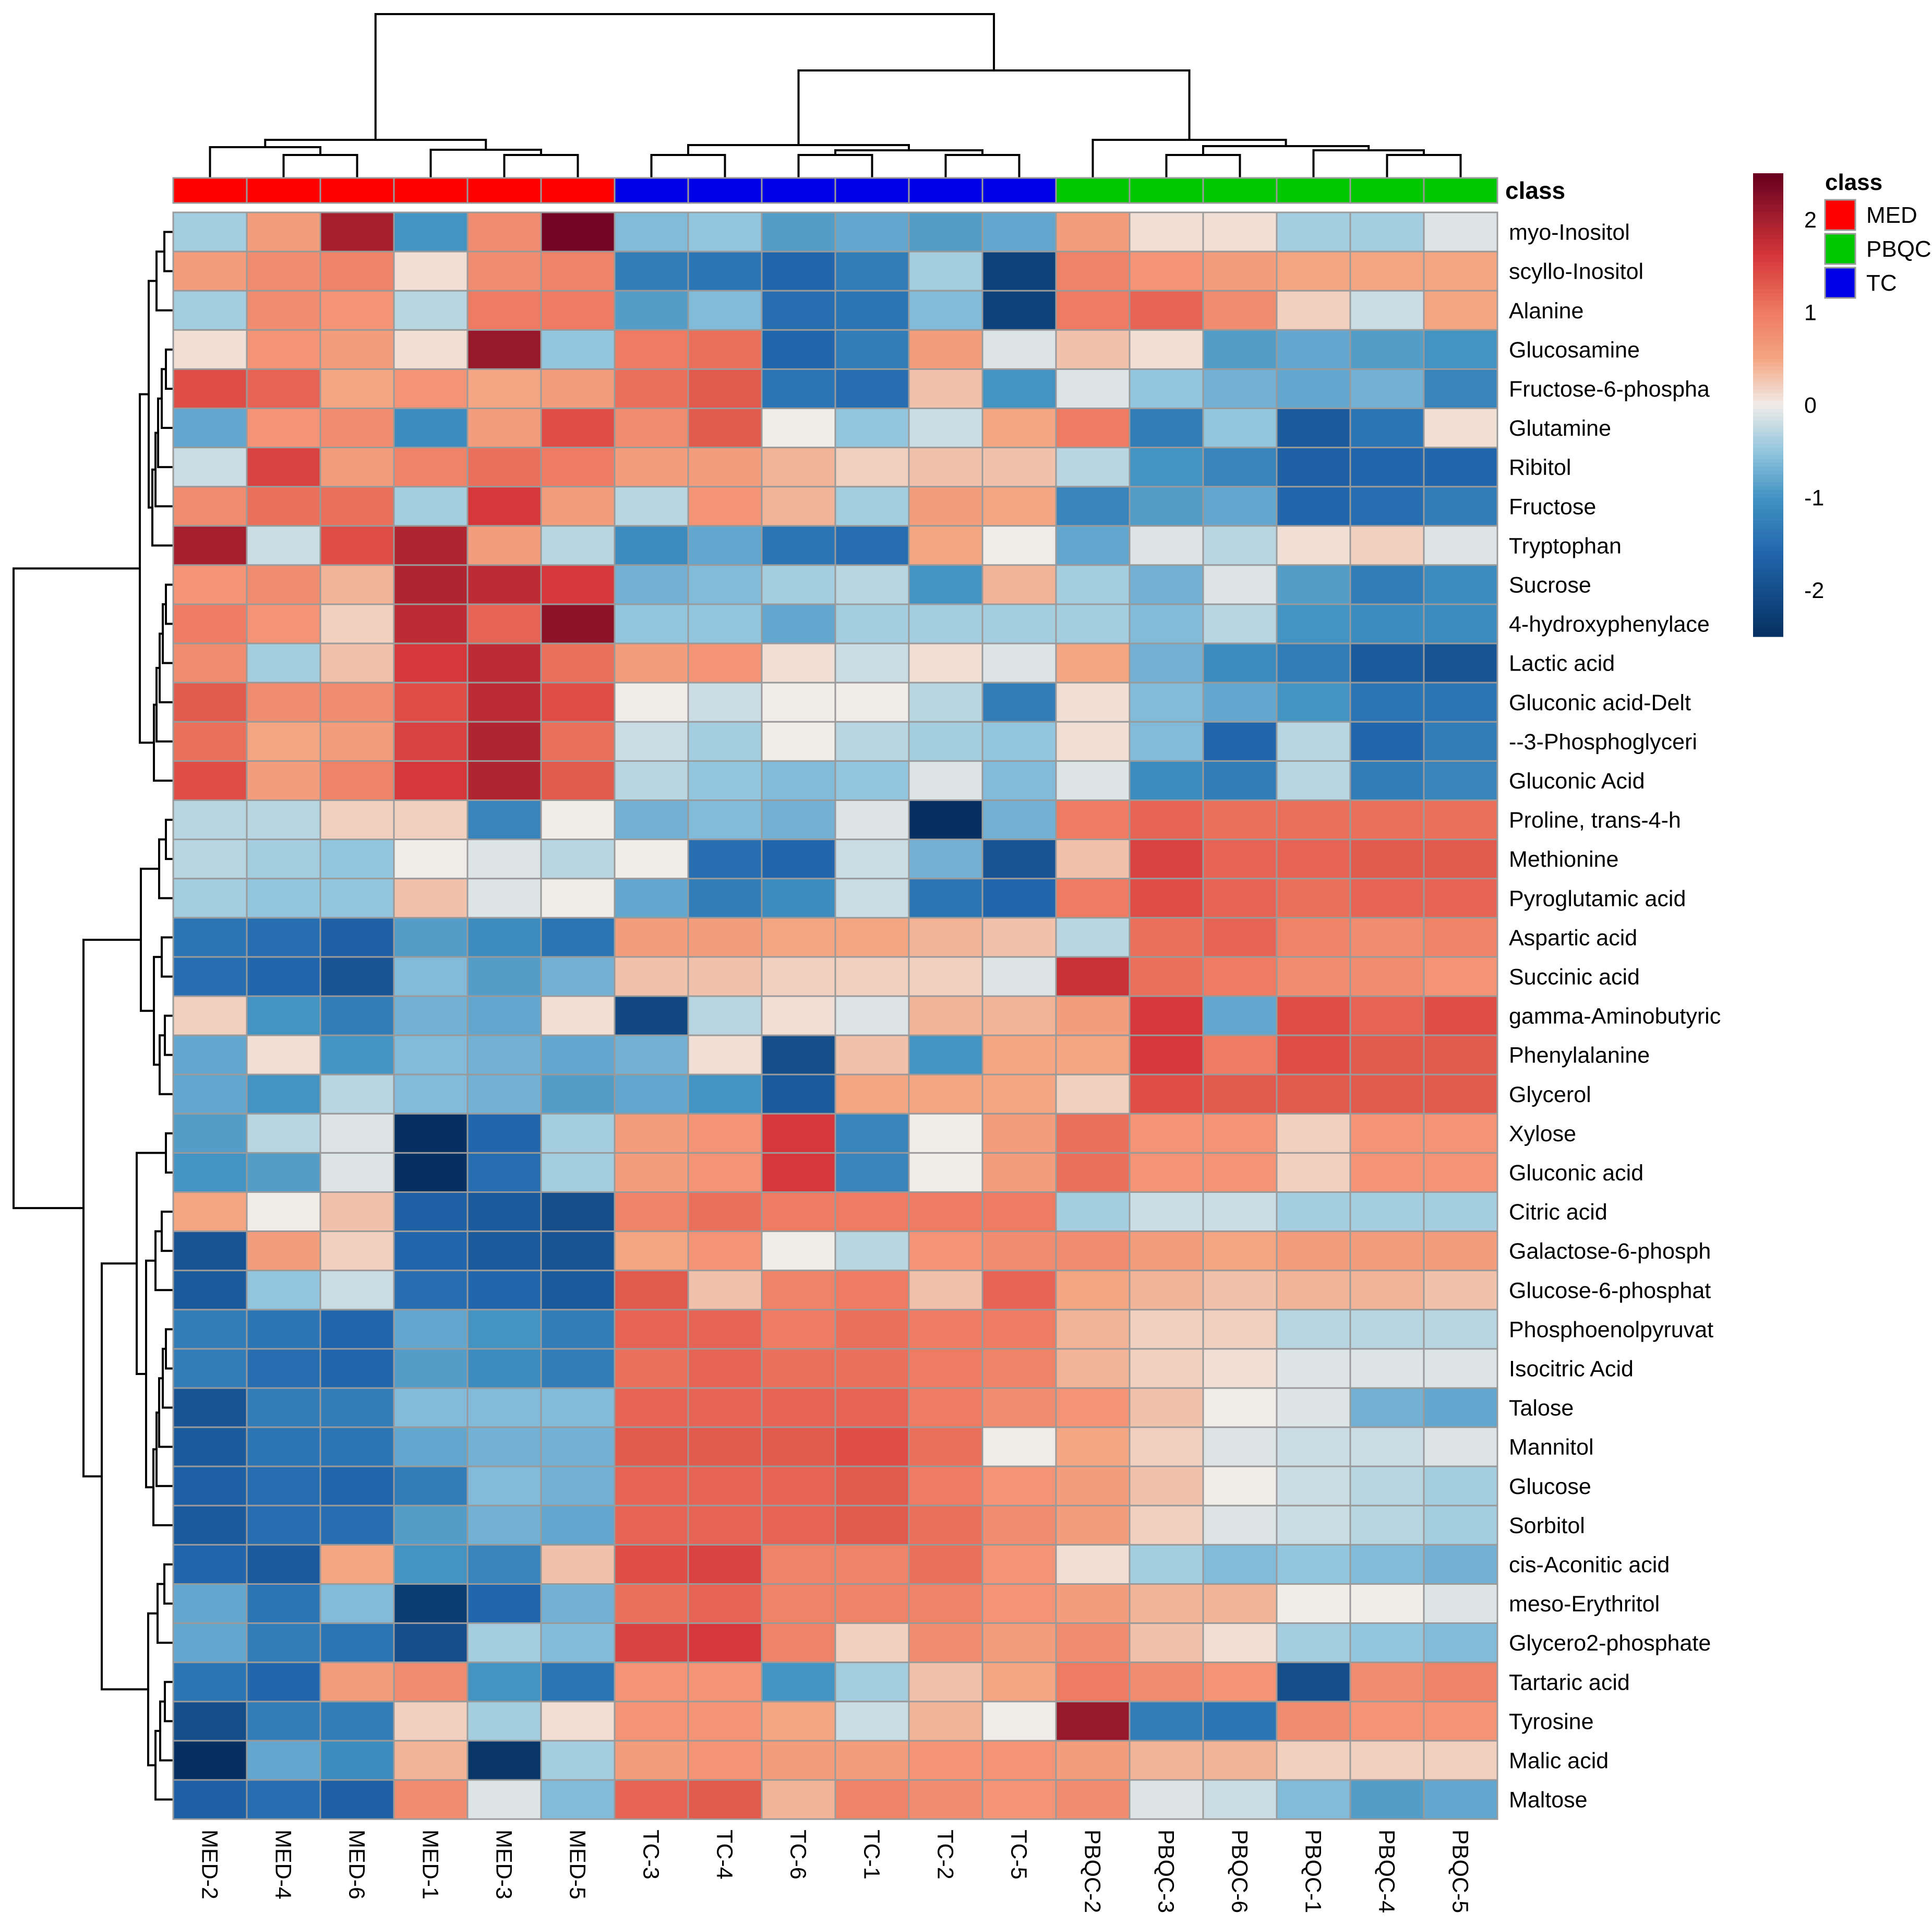  I want to click on color-key-tick: 2, so click(1810, 220).